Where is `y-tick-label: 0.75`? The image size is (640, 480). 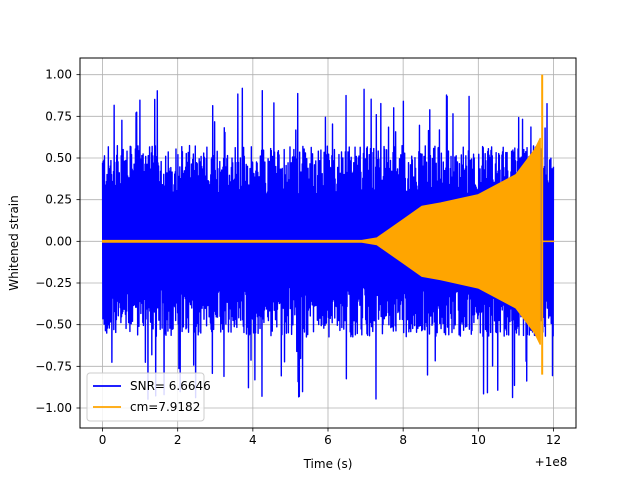
y-tick-label: 0.75 is located at coordinates (58, 116).